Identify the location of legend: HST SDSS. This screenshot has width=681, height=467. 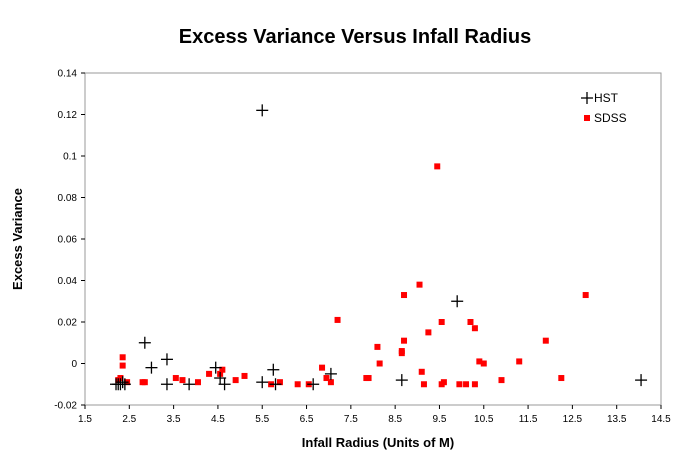
(604, 108).